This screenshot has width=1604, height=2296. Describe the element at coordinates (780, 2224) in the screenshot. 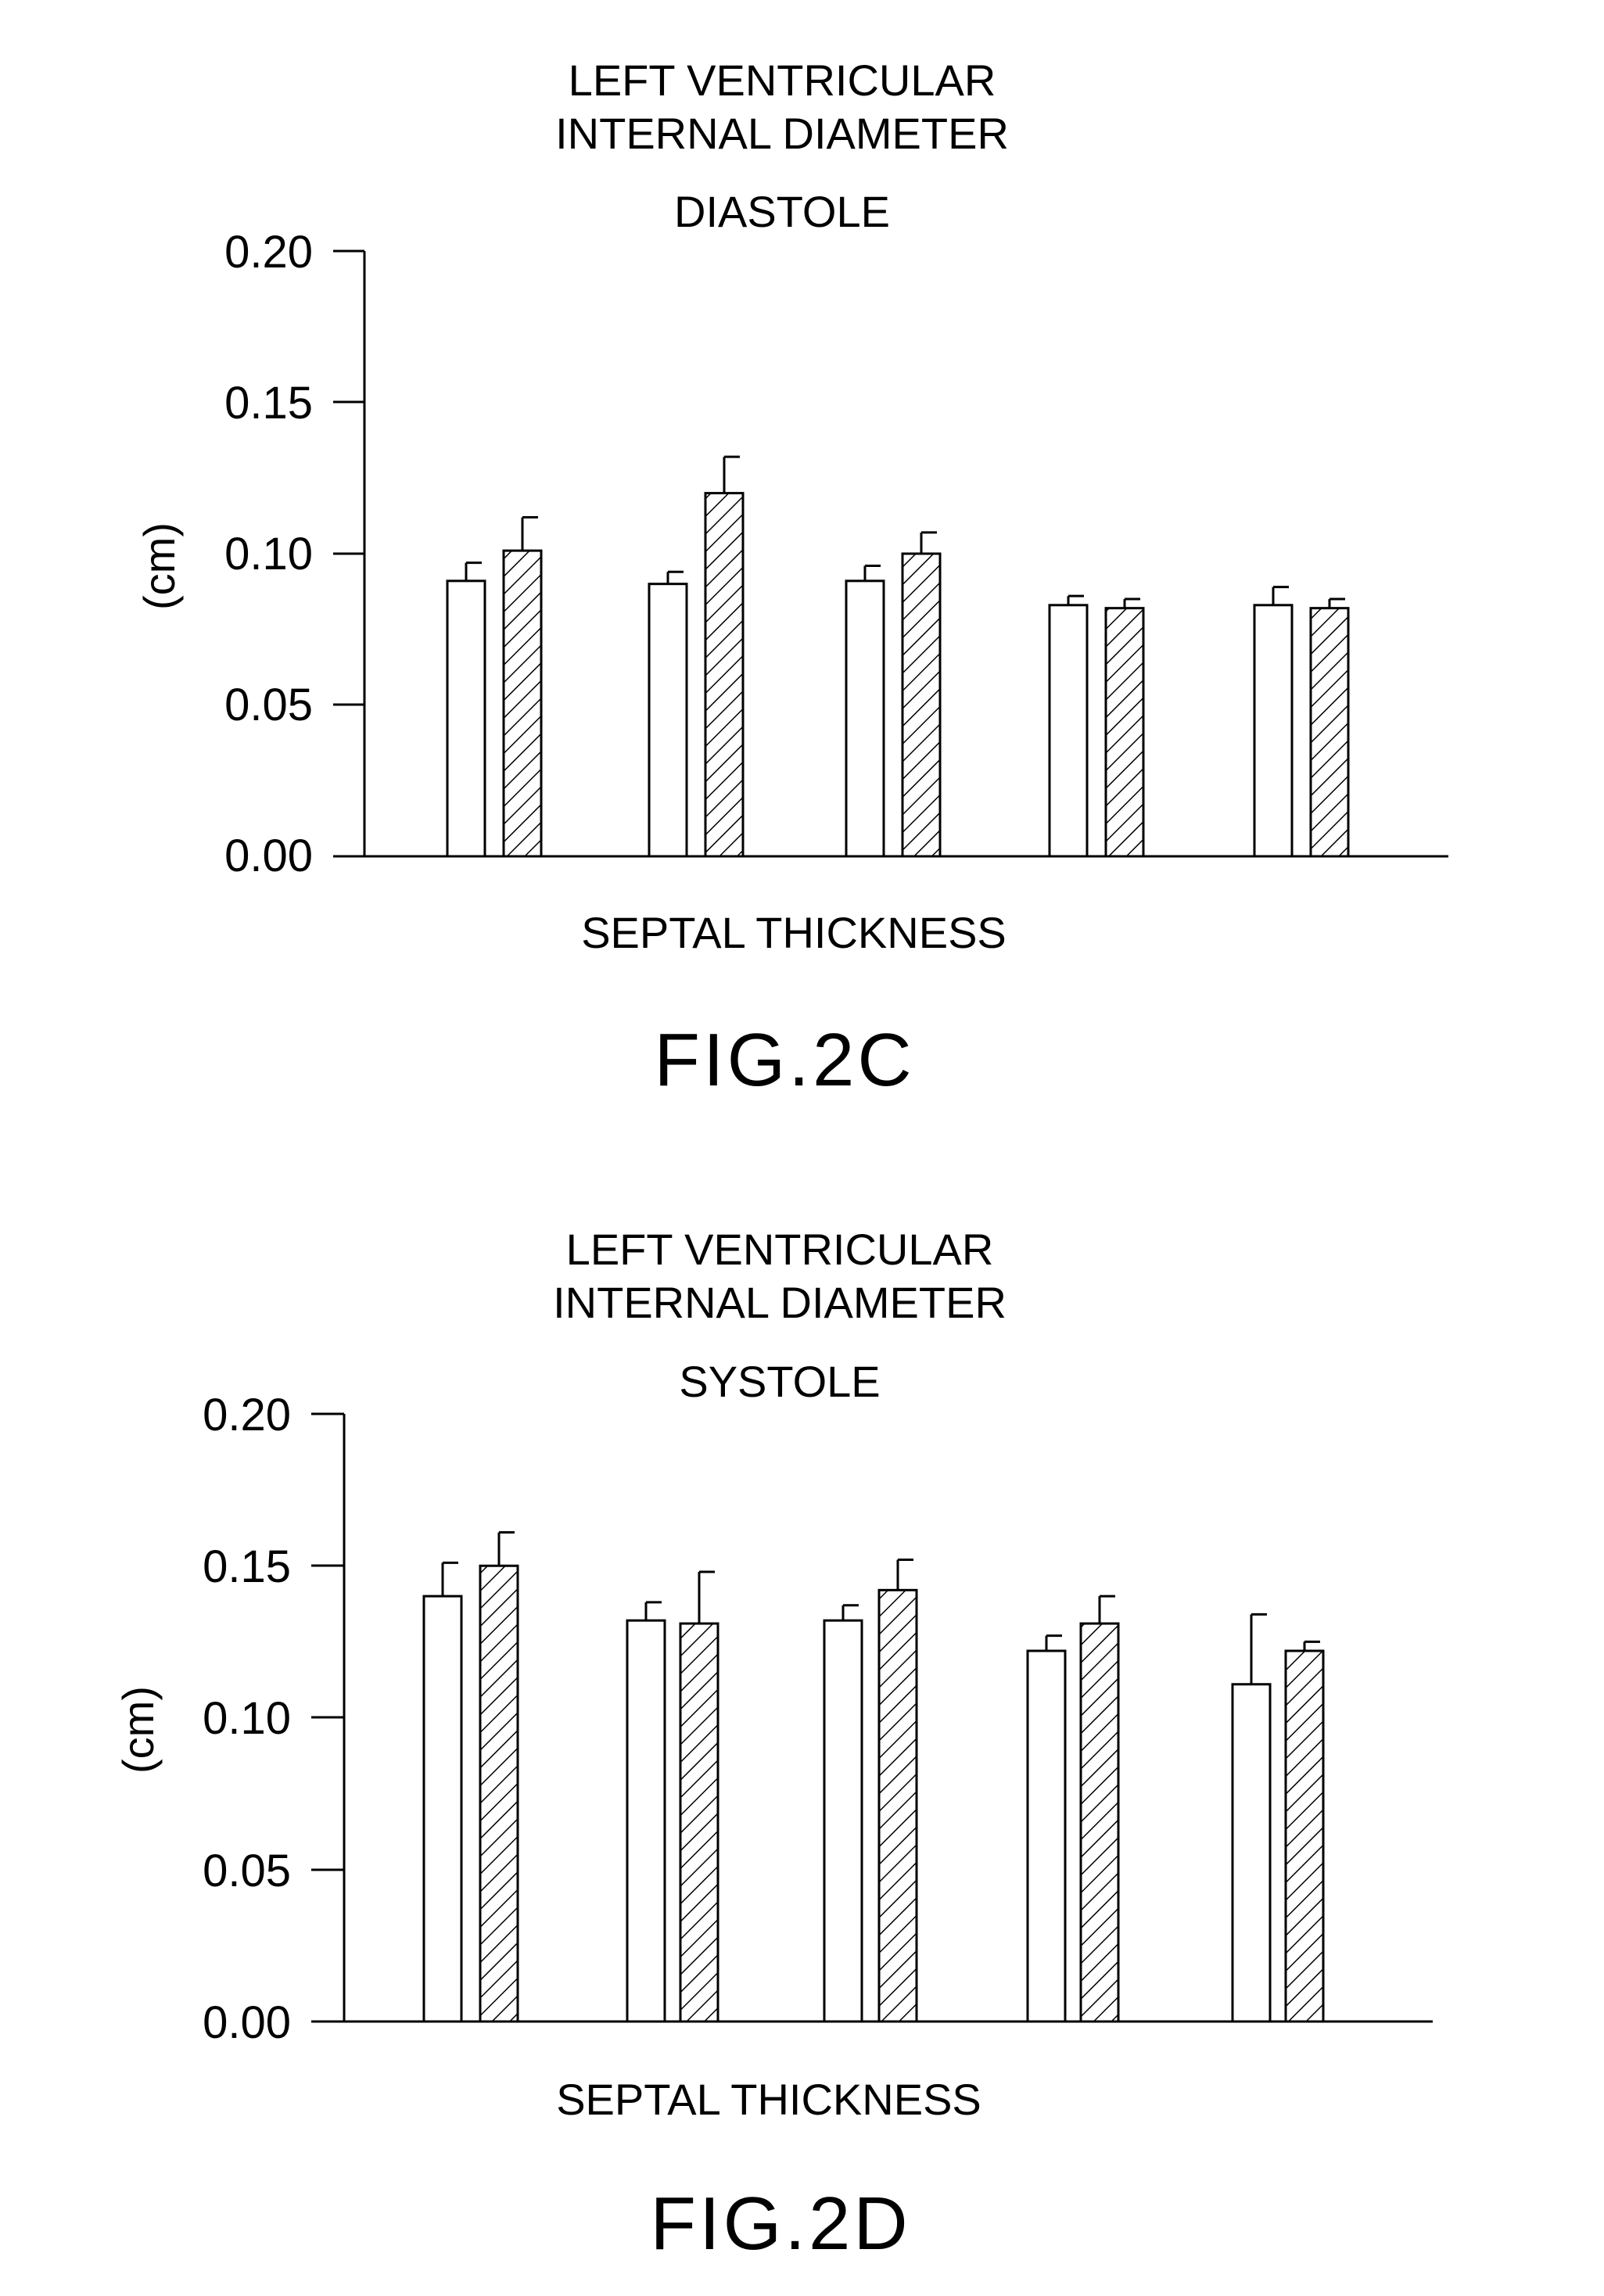

I see `figure-label: FIG.2D` at that location.